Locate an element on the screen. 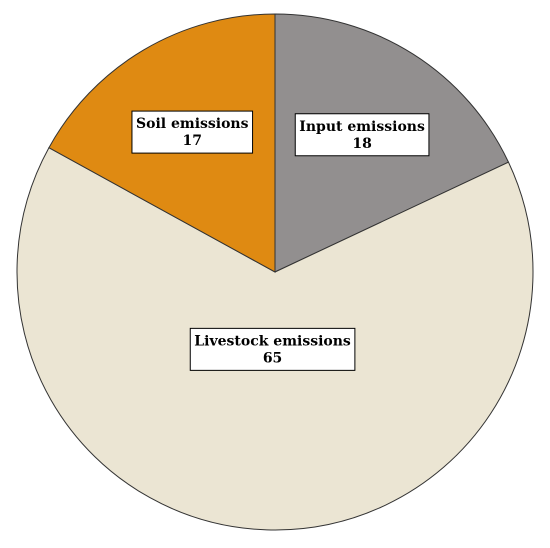  label-value: 65 is located at coordinates (272, 358).